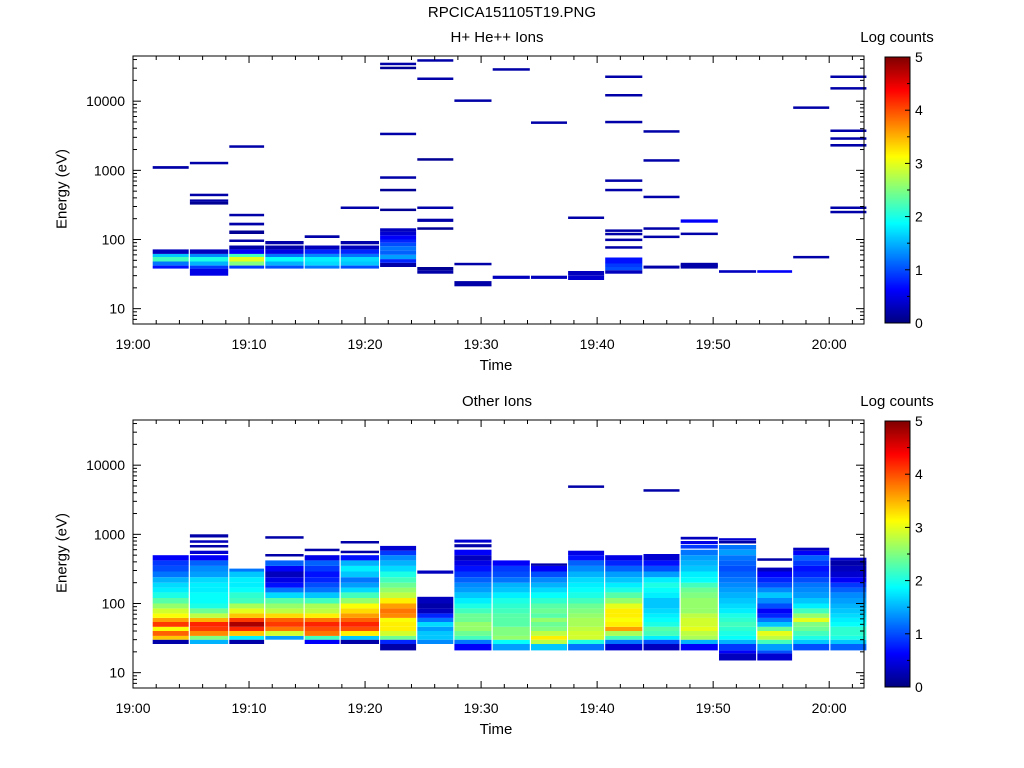  What do you see at coordinates (919, 270) in the screenshot?
I see `colorbar-tick-label: 1` at bounding box center [919, 270].